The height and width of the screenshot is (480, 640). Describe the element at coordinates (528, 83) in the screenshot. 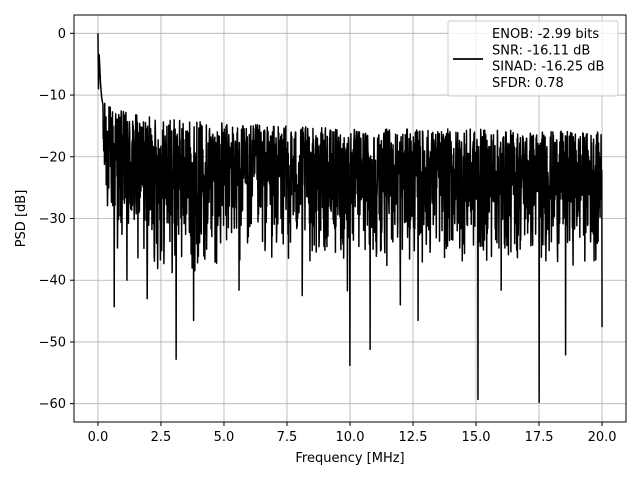

I see `legend-line: SFDR: 0.78` at that location.